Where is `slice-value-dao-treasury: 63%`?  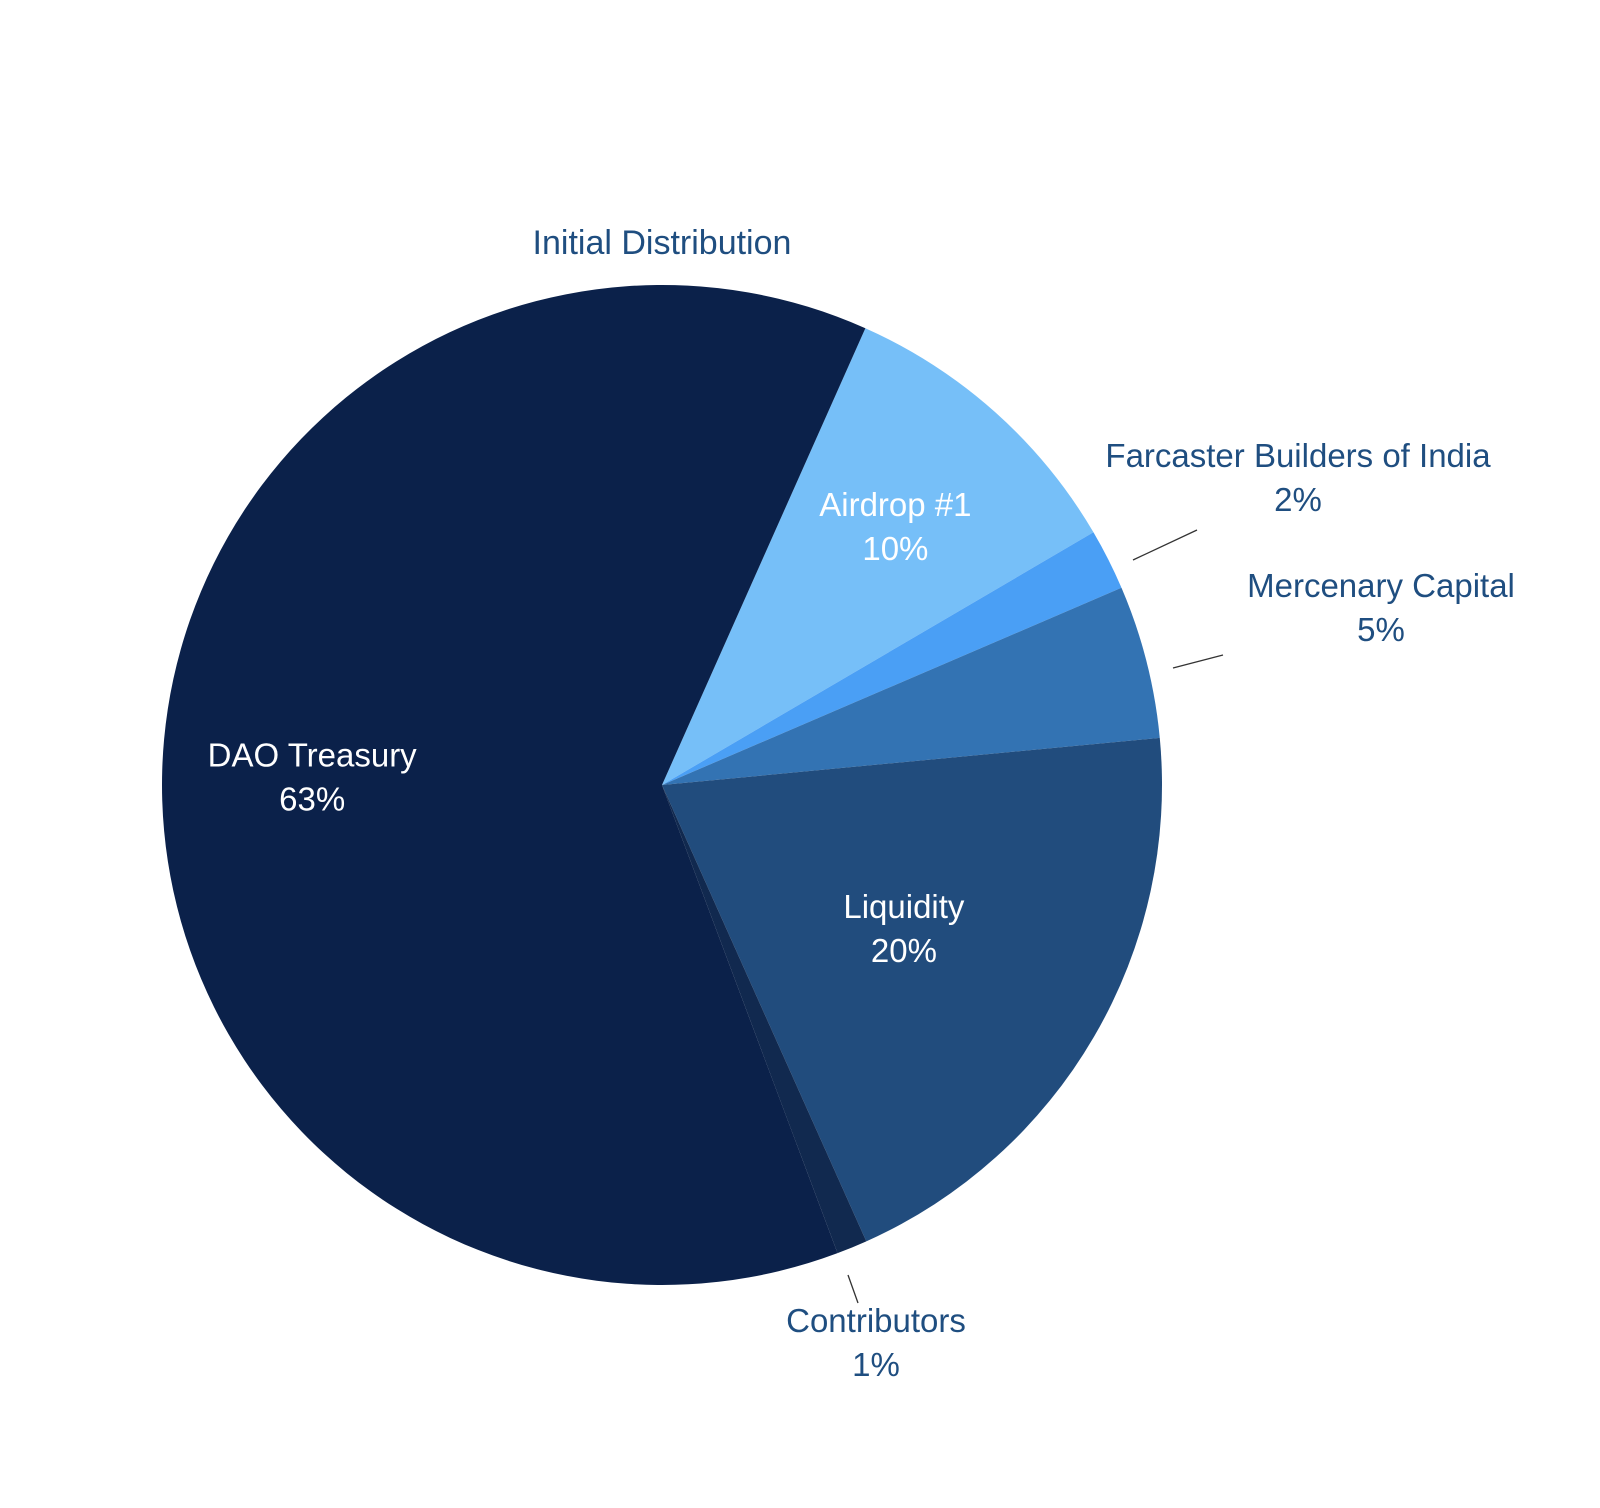 slice-value-dao-treasury: 63% is located at coordinates (312, 798).